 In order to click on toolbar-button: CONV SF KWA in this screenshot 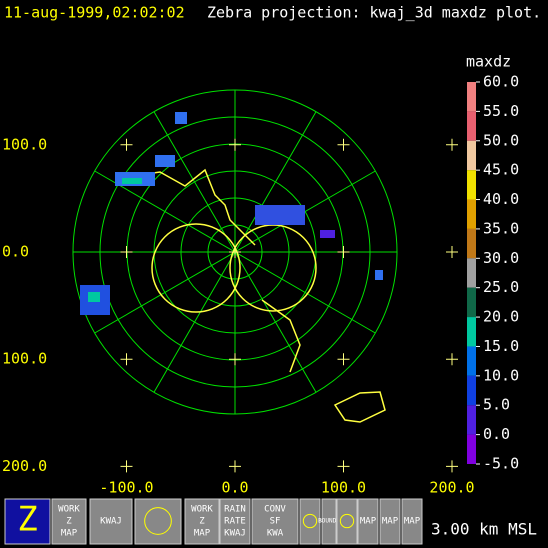, I will do `click(275, 521)`.